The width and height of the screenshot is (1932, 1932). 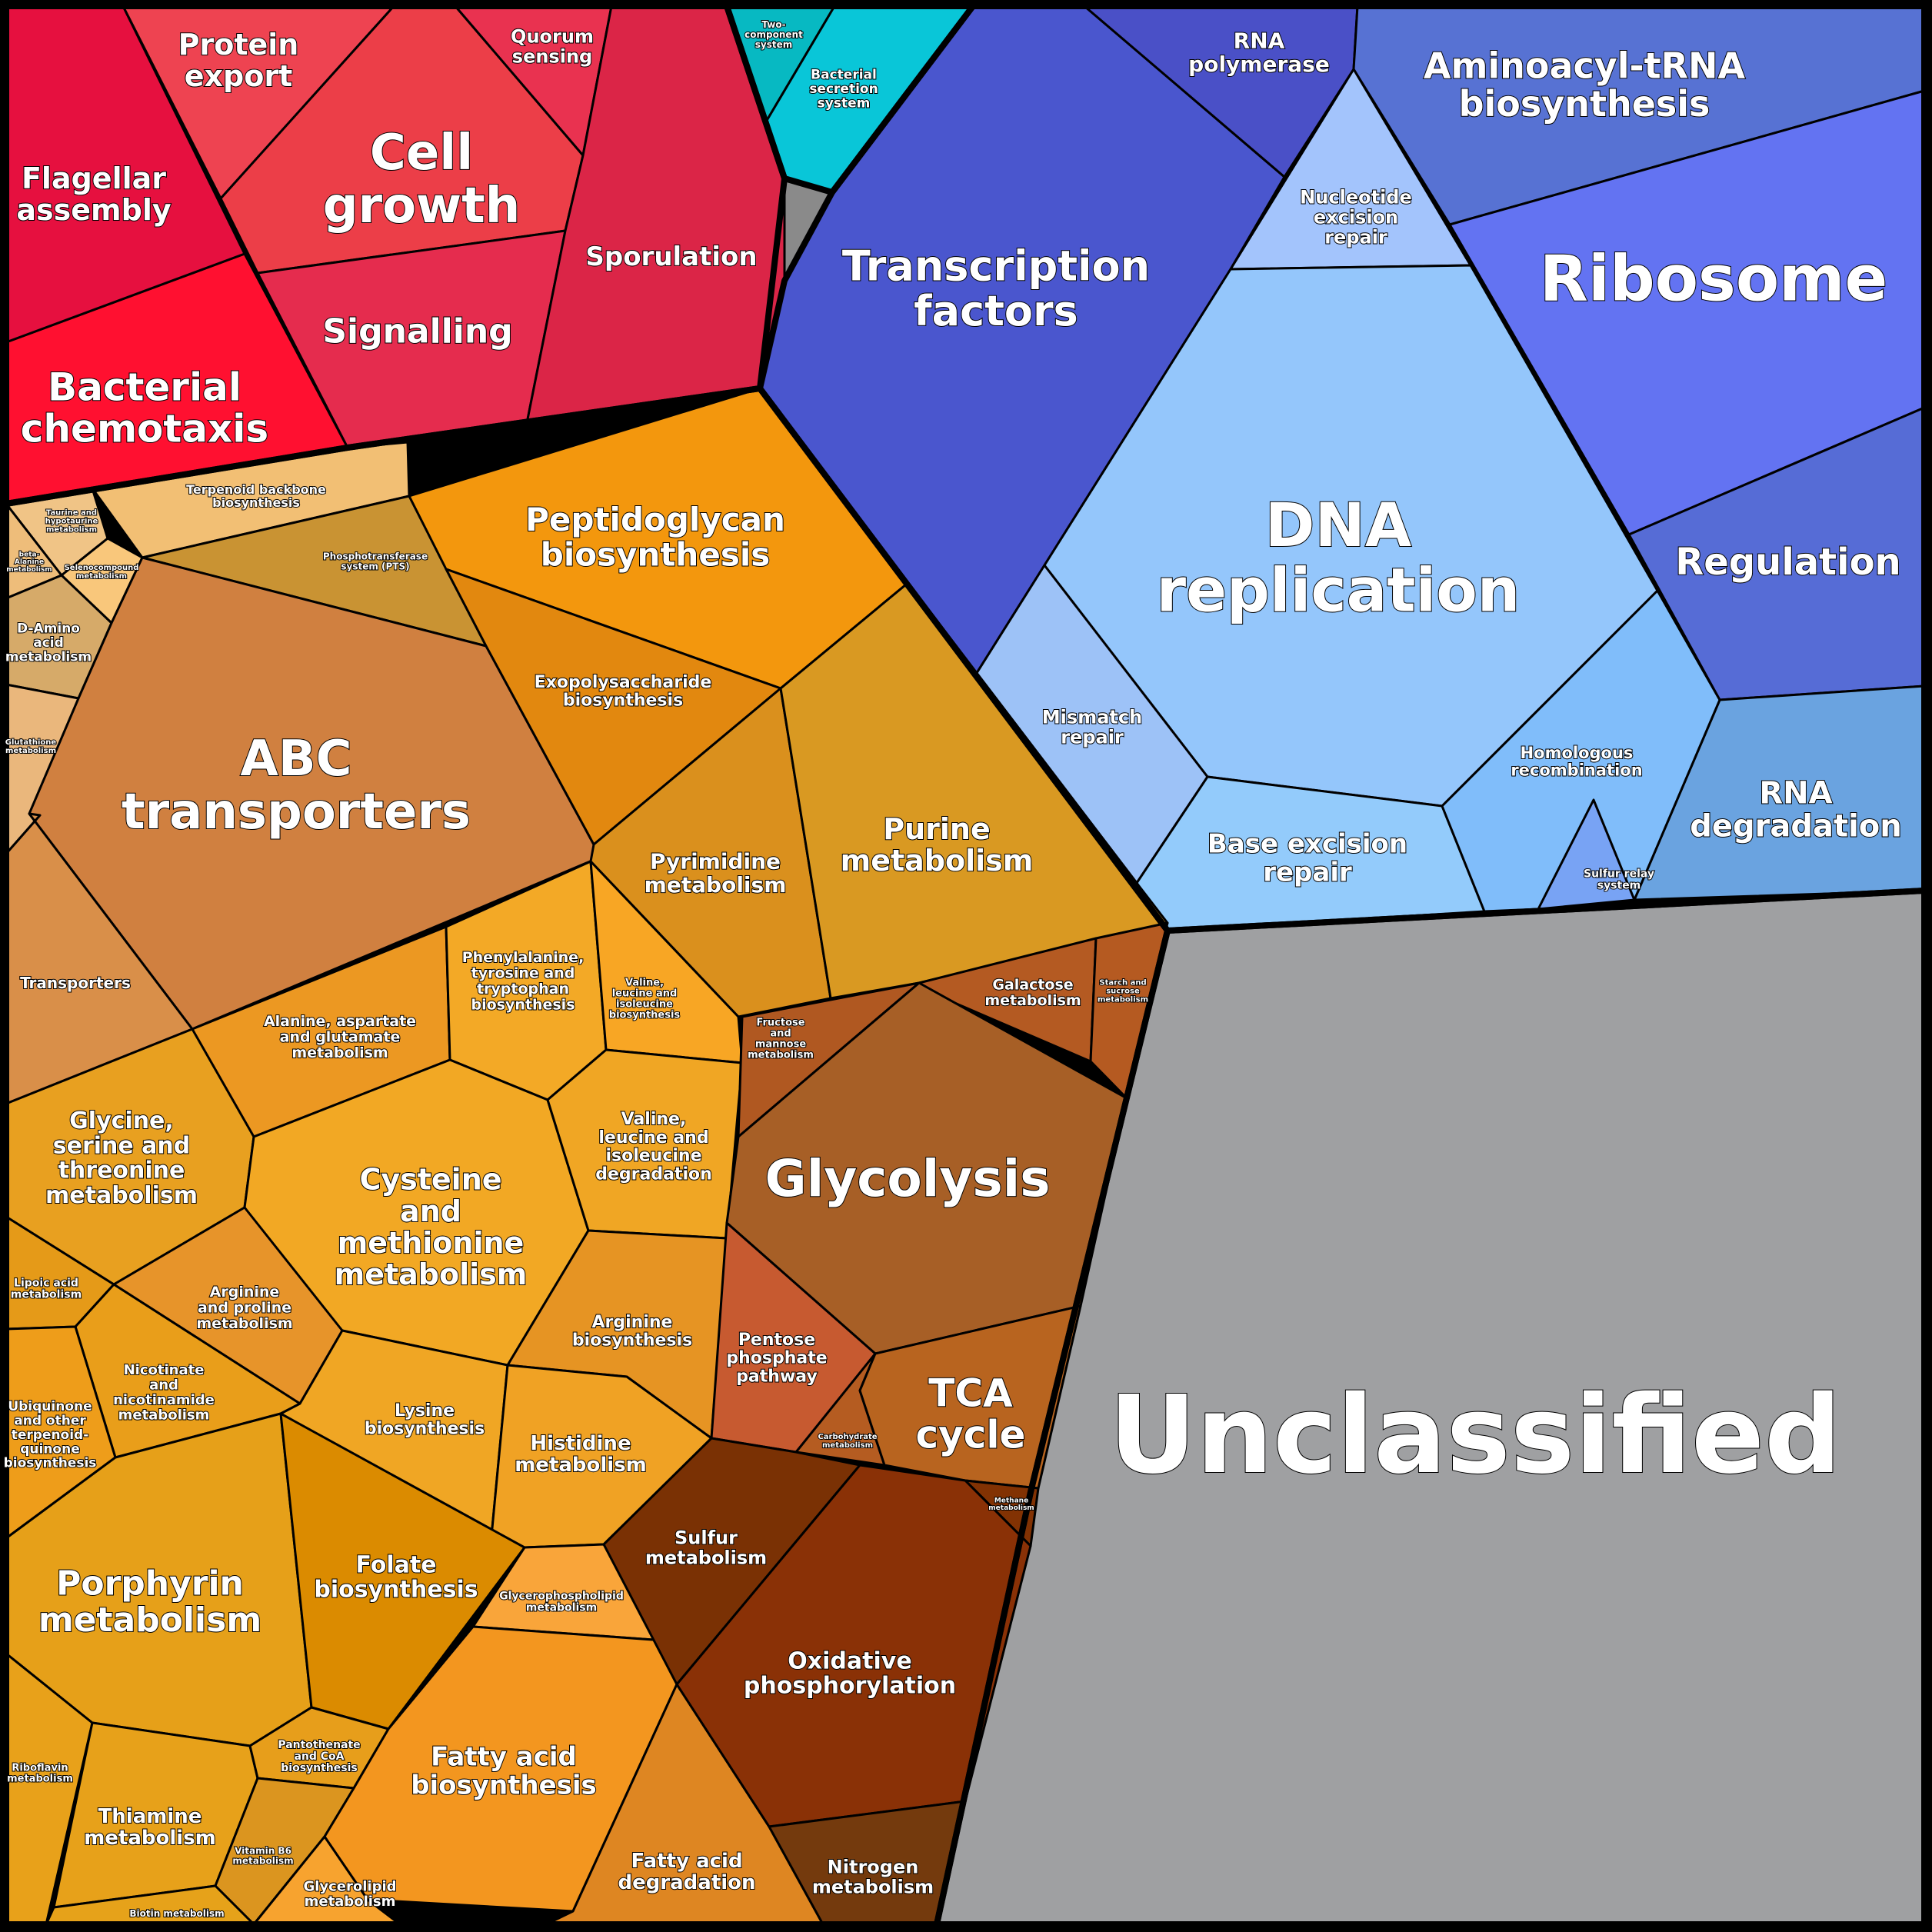 I want to click on label-abc-transporters: ABC transporters, so click(x=296, y=786).